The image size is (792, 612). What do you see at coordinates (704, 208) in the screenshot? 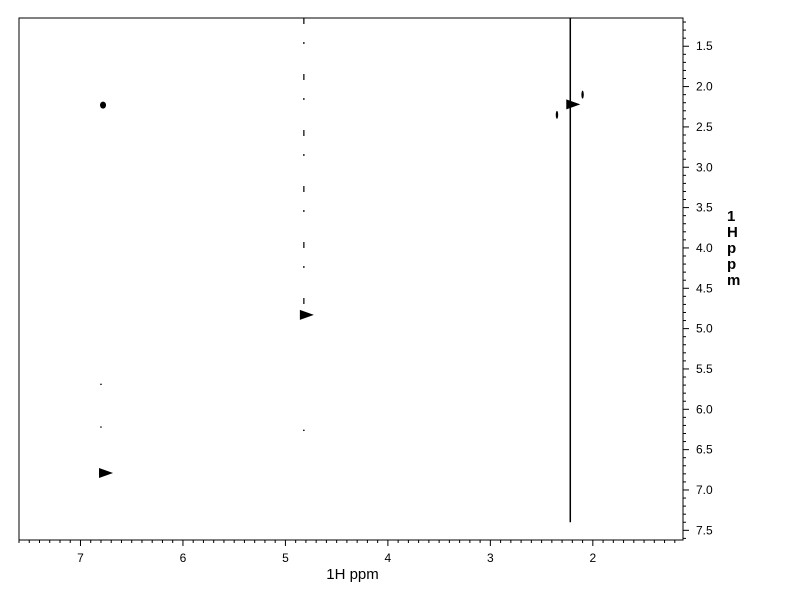
I see `y-tick-label: 3.5` at bounding box center [704, 208].